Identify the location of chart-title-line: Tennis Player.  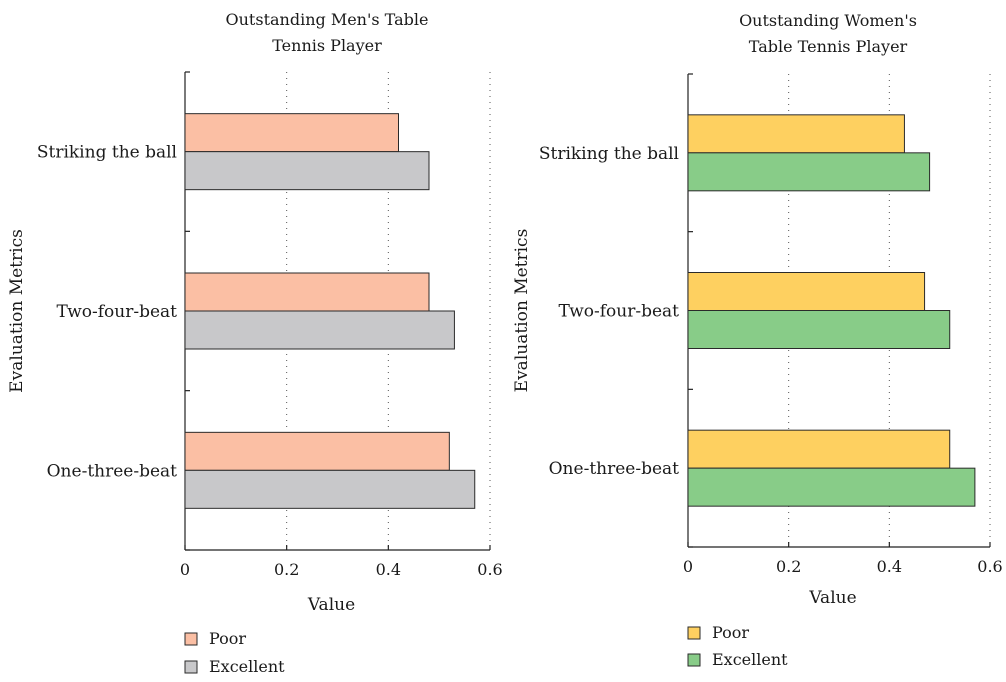
(327, 45).